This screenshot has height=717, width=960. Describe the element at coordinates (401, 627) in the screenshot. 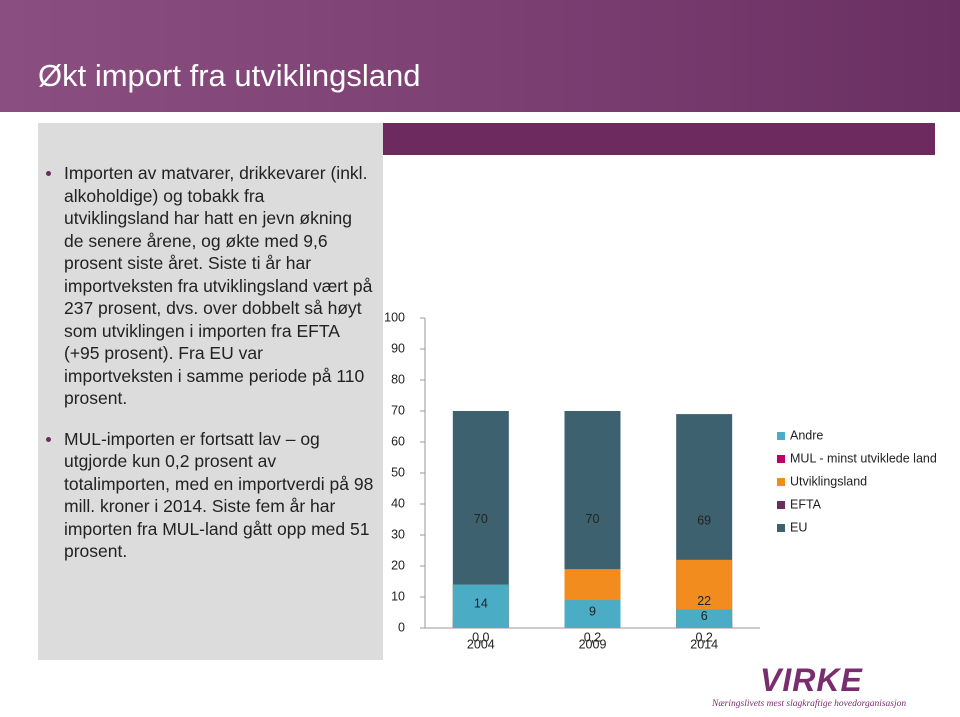

I see `y-tick-label: 0` at that location.